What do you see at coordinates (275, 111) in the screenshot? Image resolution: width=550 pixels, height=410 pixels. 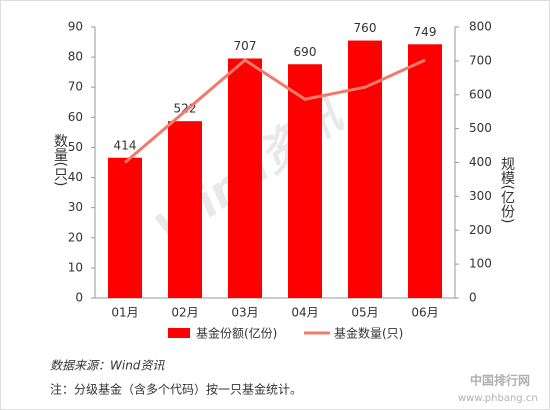 I see `line` at bounding box center [275, 111].